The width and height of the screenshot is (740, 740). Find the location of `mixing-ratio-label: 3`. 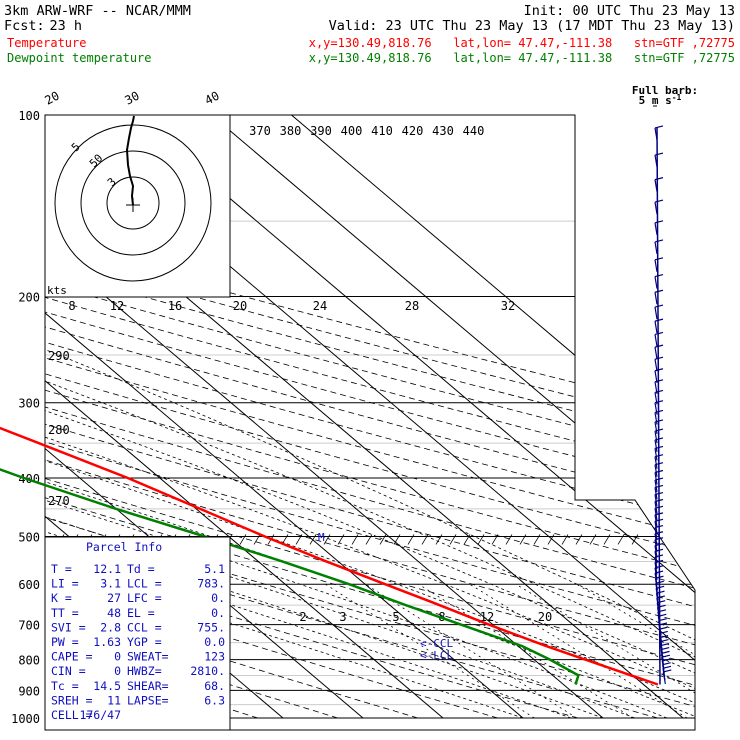

mixing-ratio-label: 3 is located at coordinates (342, 617).